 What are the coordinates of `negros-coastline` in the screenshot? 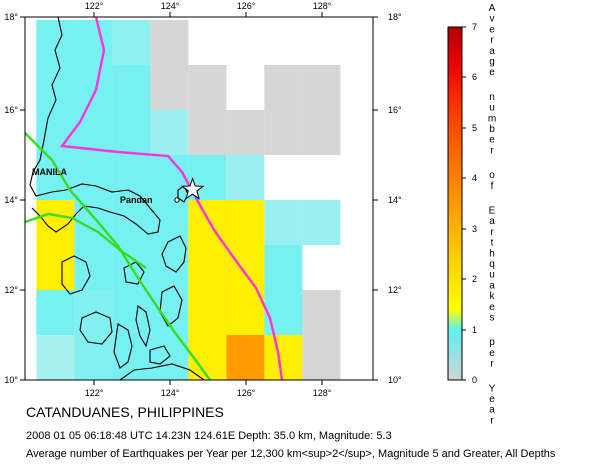 It's located at (123, 346).